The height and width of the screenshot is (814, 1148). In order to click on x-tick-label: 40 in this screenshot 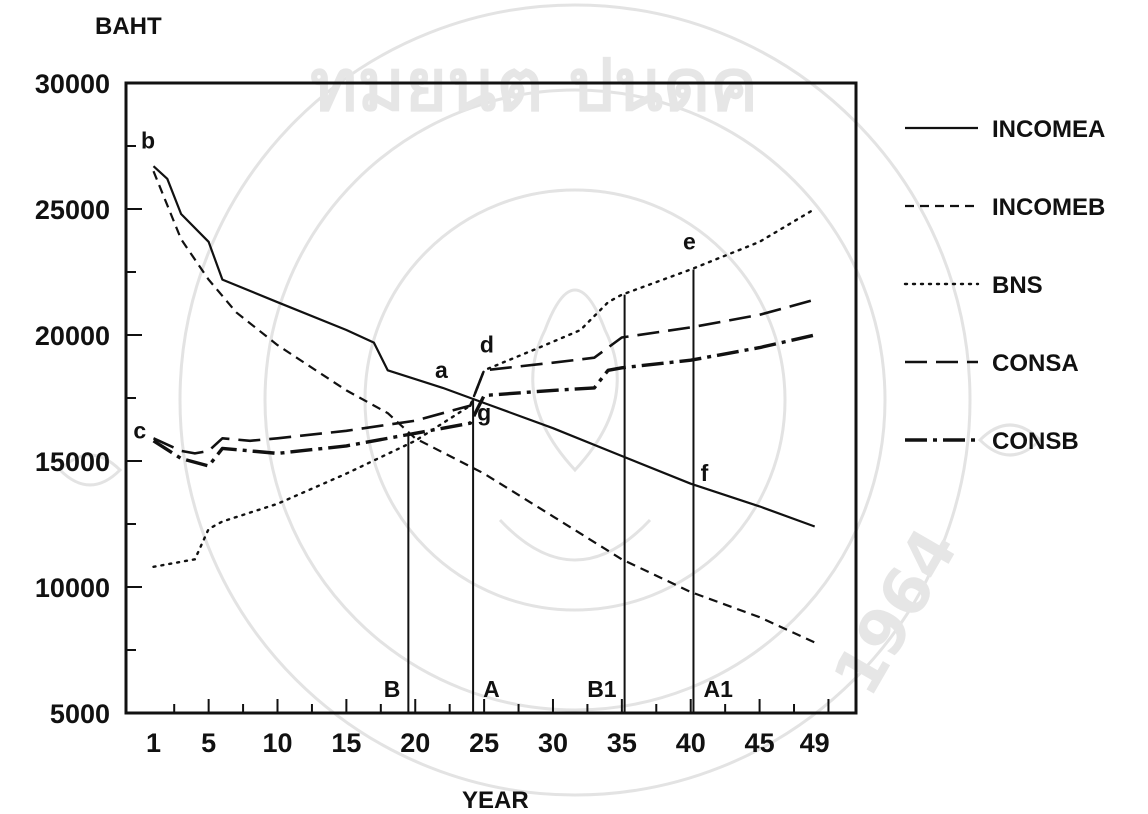, I will do `click(691, 743)`.